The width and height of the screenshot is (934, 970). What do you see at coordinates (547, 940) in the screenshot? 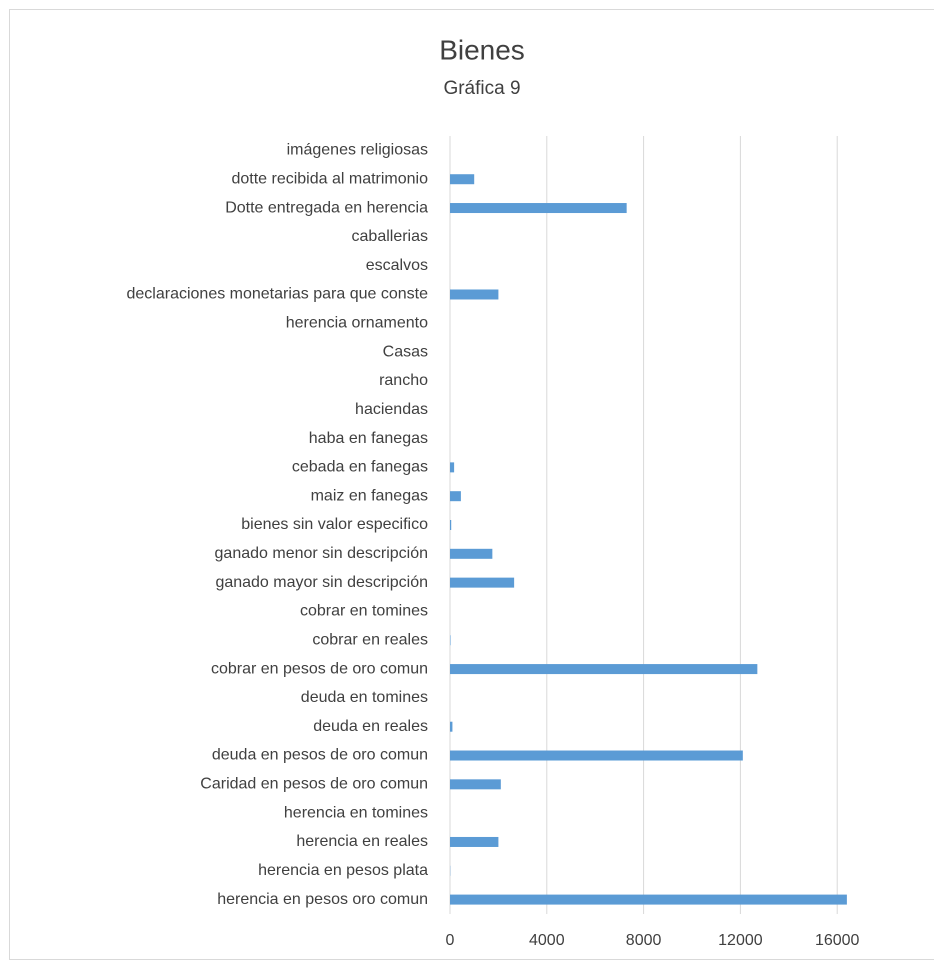
I see `x-tick-label: 4000` at bounding box center [547, 940].